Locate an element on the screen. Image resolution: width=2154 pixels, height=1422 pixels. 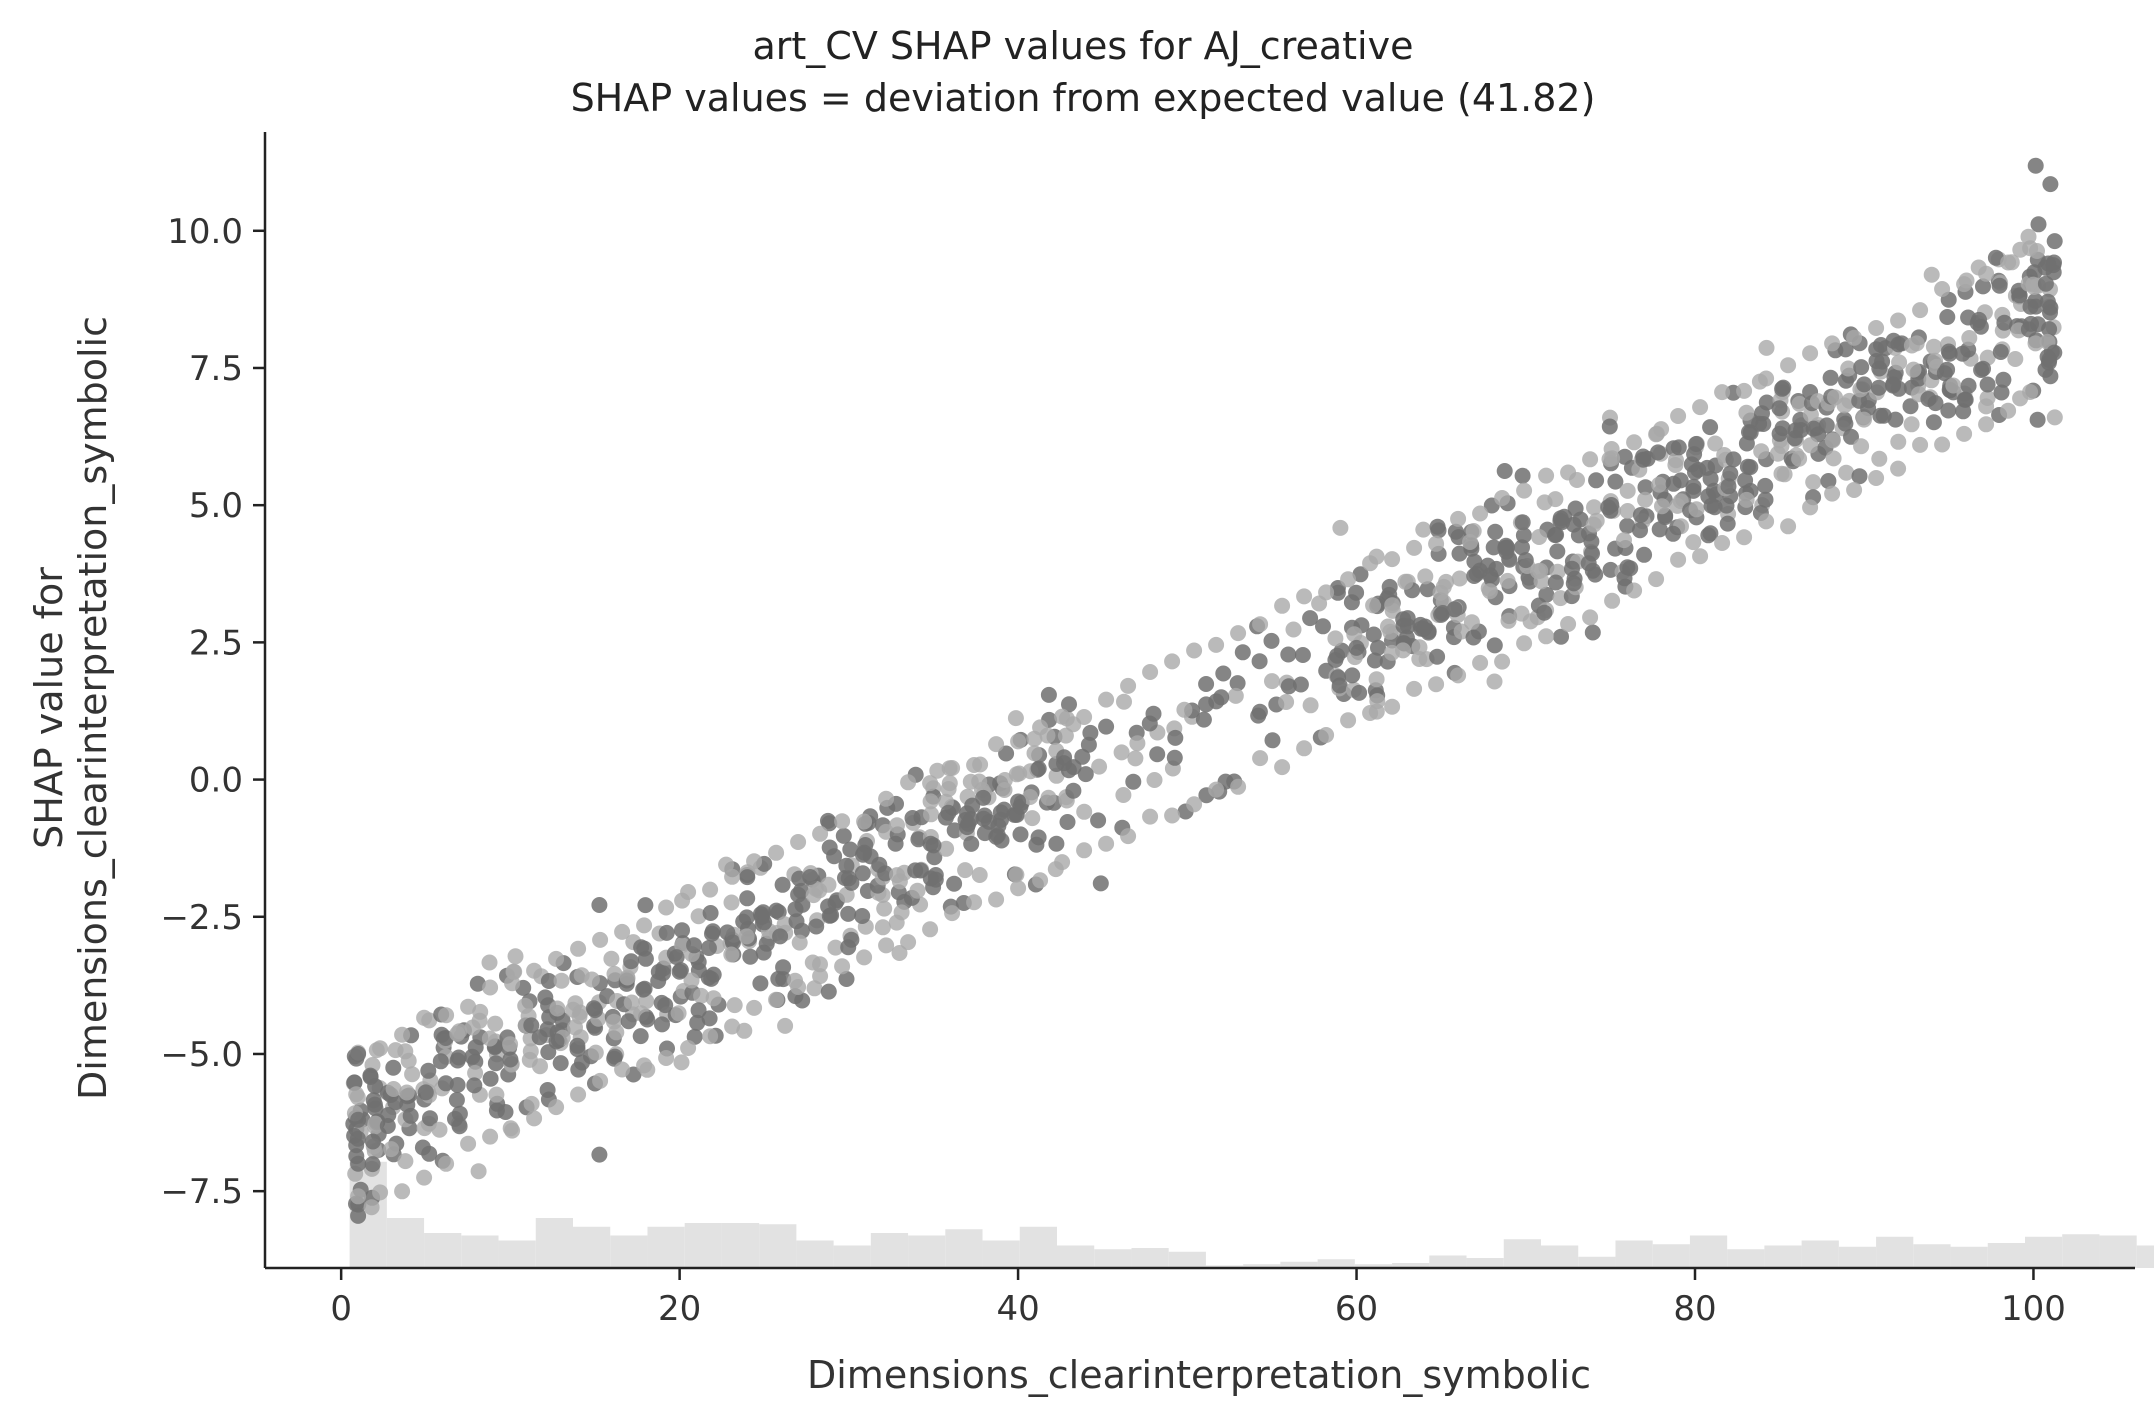
y-axis-ticks: −7.5 −5.0 −2.5 0.0 2.5 5.0 7.5 10.0 is located at coordinates (212, 712).